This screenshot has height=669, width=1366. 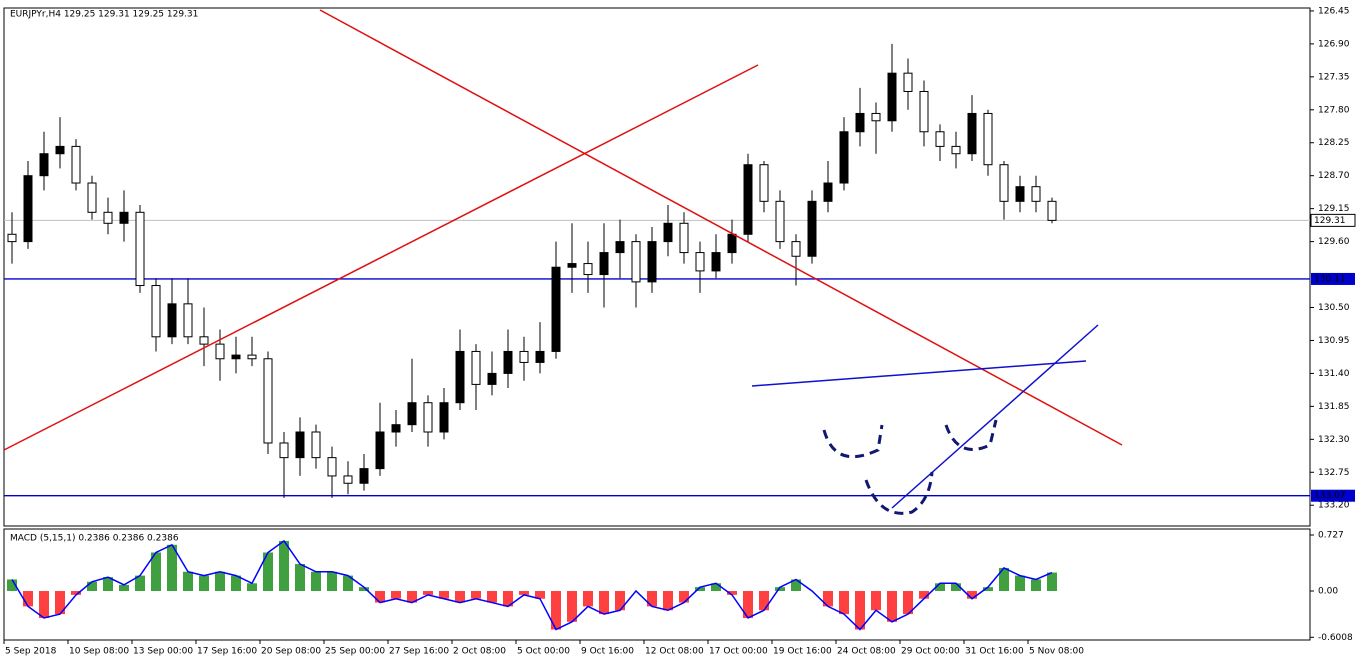 What do you see at coordinates (99, 652) in the screenshot?
I see `x-tick-label: 10 Sep 08:00` at bounding box center [99, 652].